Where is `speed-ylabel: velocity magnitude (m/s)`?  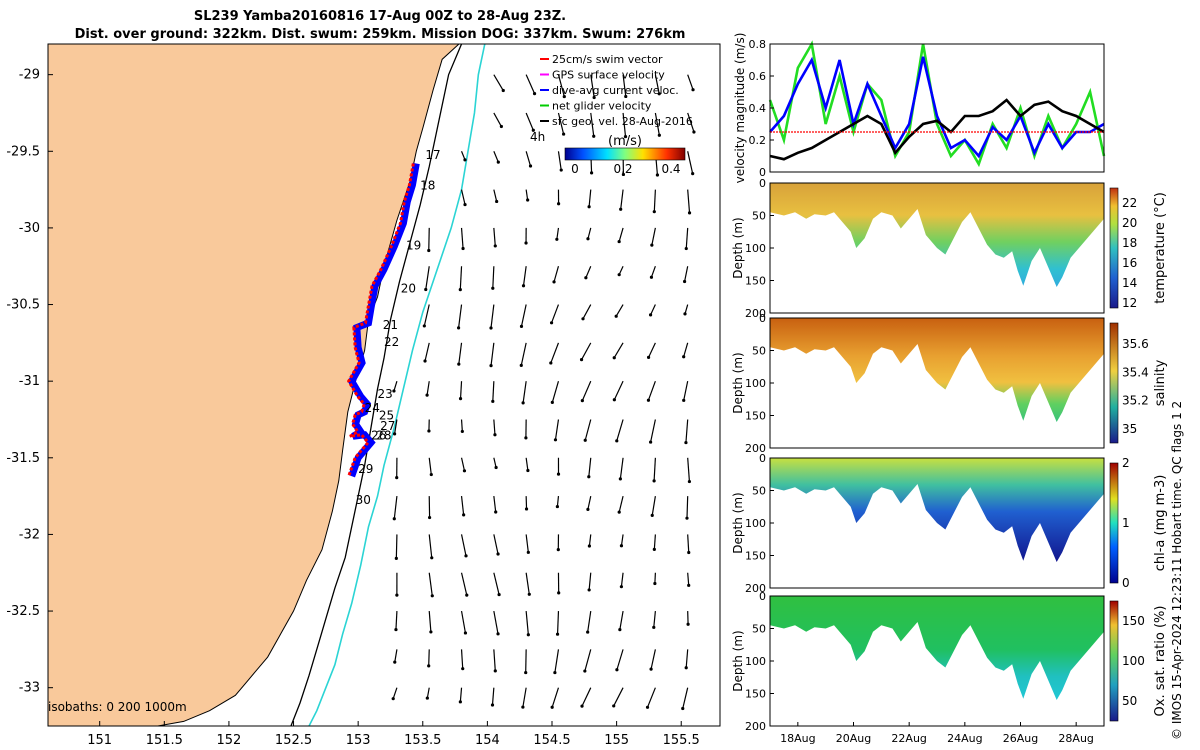
speed-ylabel: velocity magnitude (m/s) is located at coordinates (740, 108).